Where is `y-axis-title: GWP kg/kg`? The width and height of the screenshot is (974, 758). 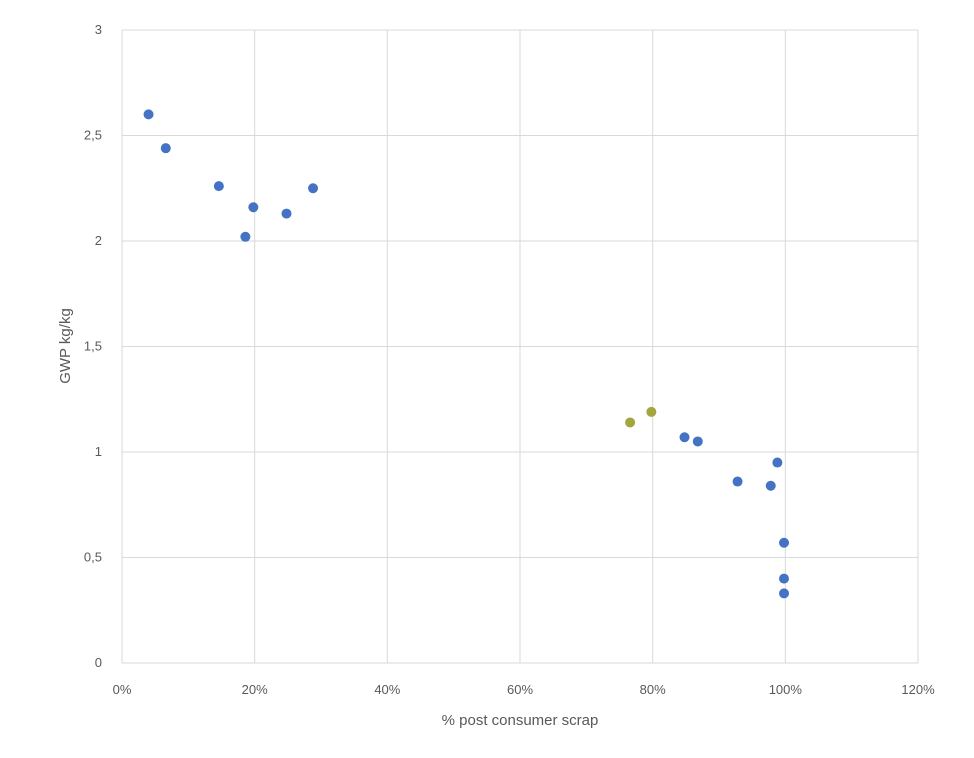 y-axis-title: GWP kg/kg is located at coordinates (65, 346).